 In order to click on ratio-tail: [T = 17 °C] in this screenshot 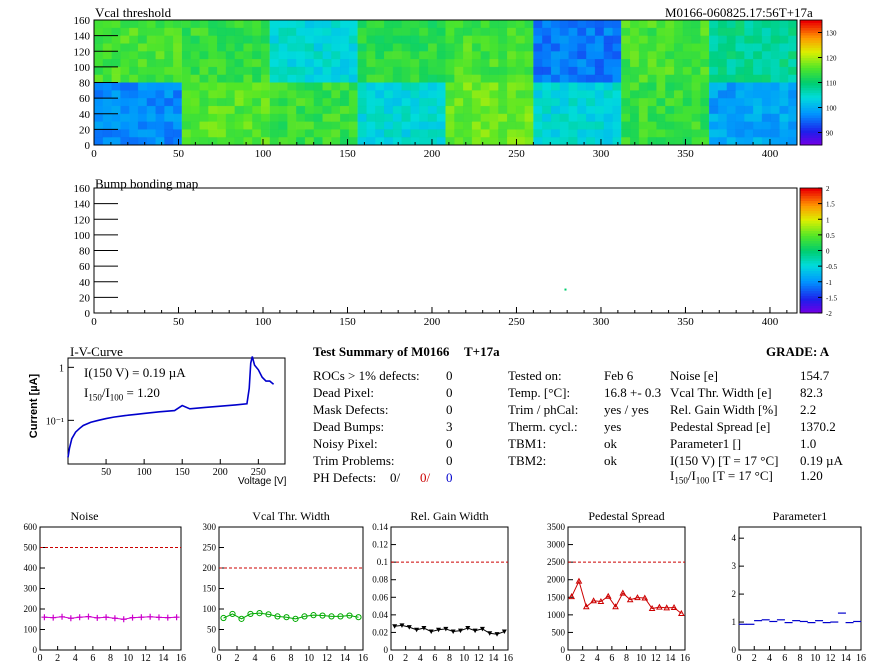, I will do `click(741, 475)`.